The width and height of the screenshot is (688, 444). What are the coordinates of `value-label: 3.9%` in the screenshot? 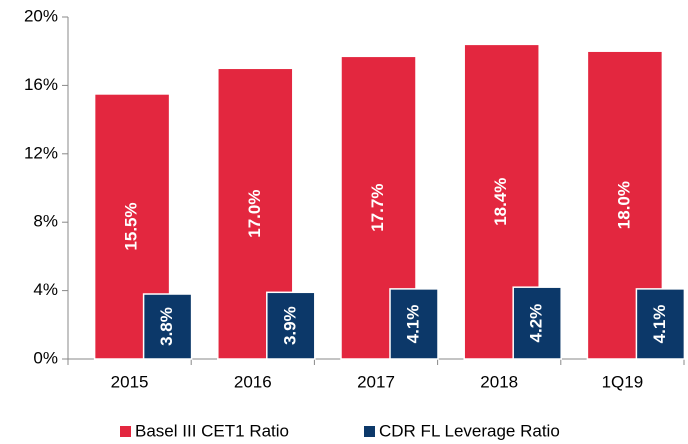 It's located at (289, 325).